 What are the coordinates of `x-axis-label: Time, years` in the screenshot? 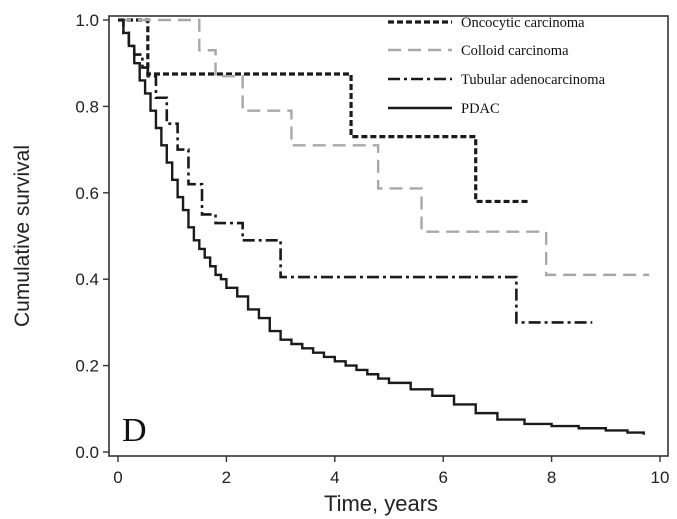 It's located at (381, 503).